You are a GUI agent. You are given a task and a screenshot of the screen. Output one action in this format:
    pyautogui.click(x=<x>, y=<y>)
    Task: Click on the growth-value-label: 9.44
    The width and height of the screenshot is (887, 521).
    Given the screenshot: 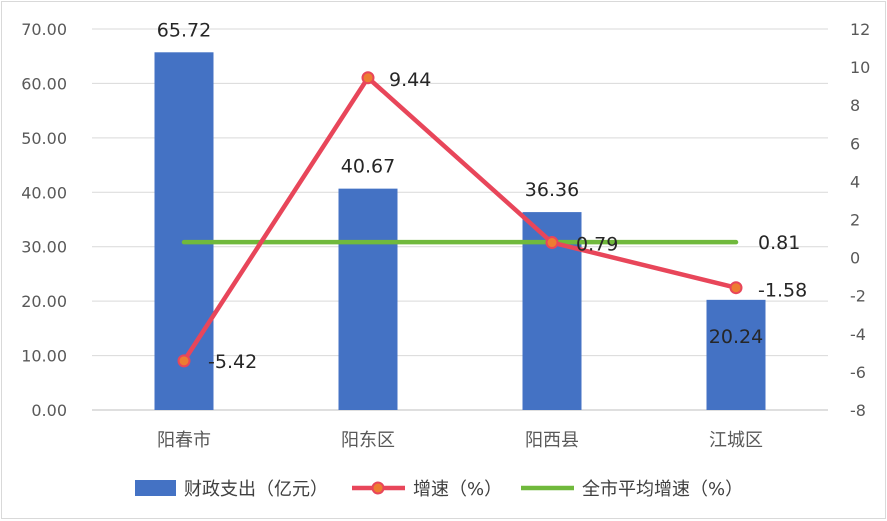 What is the action you would take?
    pyautogui.click(x=410, y=80)
    